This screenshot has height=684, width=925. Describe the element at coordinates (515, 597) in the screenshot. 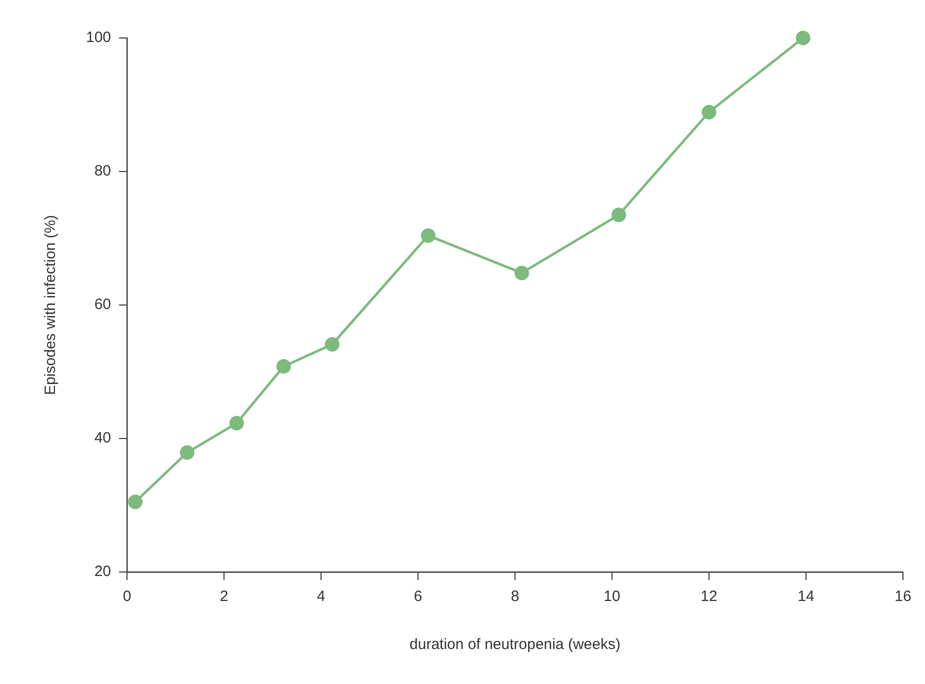

I see `x-tick-label: 8` at that location.